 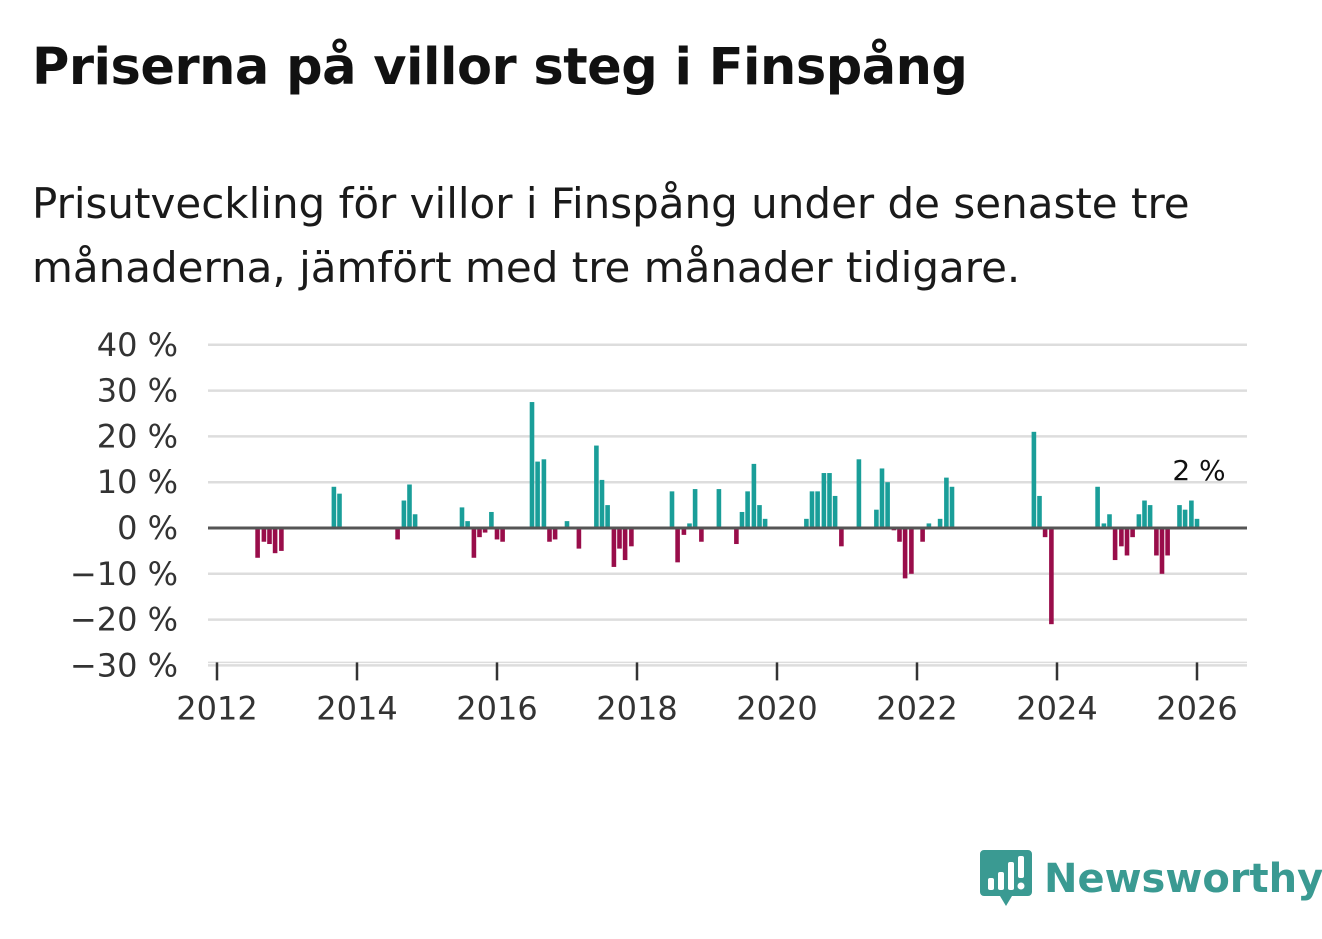 What do you see at coordinates (124, 505) in the screenshot?
I see `y-axis-tick-labels: 40 % 30 % 20 % 10 % 0 % −10 % −20 % −30 %` at bounding box center [124, 505].